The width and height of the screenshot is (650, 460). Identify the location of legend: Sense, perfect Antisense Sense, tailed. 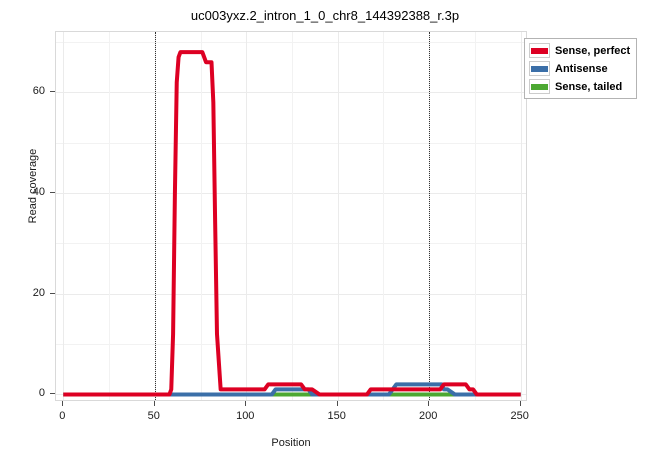
(581, 68).